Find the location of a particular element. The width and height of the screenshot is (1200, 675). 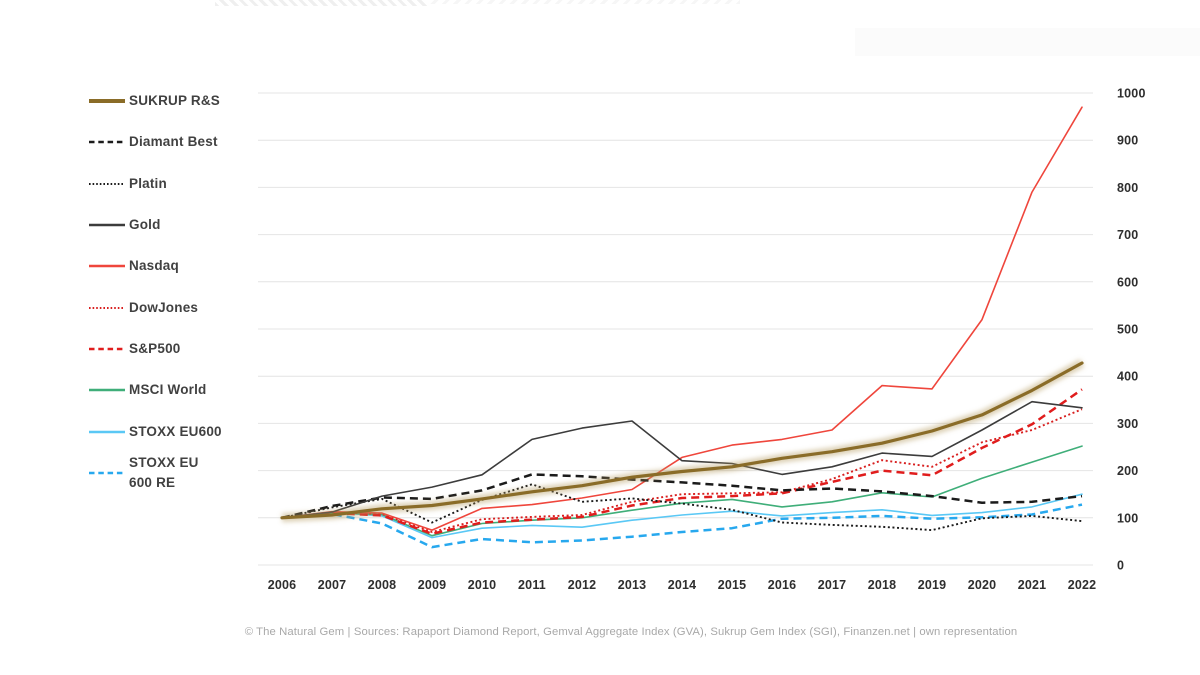

legend-label-msci-world: MSCI World is located at coordinates (168, 390).